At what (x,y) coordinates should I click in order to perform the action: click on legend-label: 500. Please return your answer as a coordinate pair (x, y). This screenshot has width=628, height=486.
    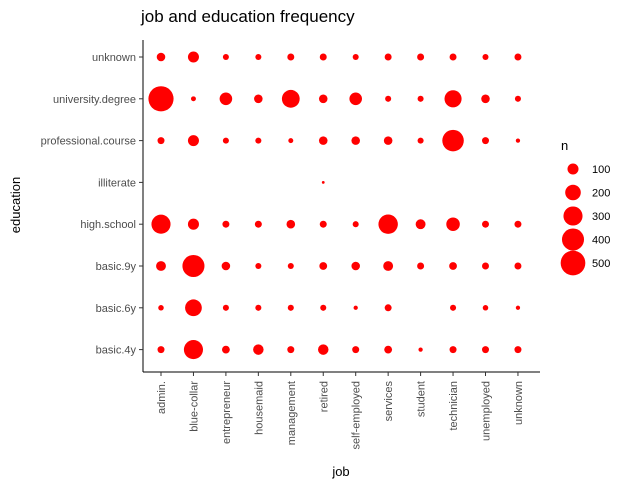
    Looking at the image, I should click on (601, 264).